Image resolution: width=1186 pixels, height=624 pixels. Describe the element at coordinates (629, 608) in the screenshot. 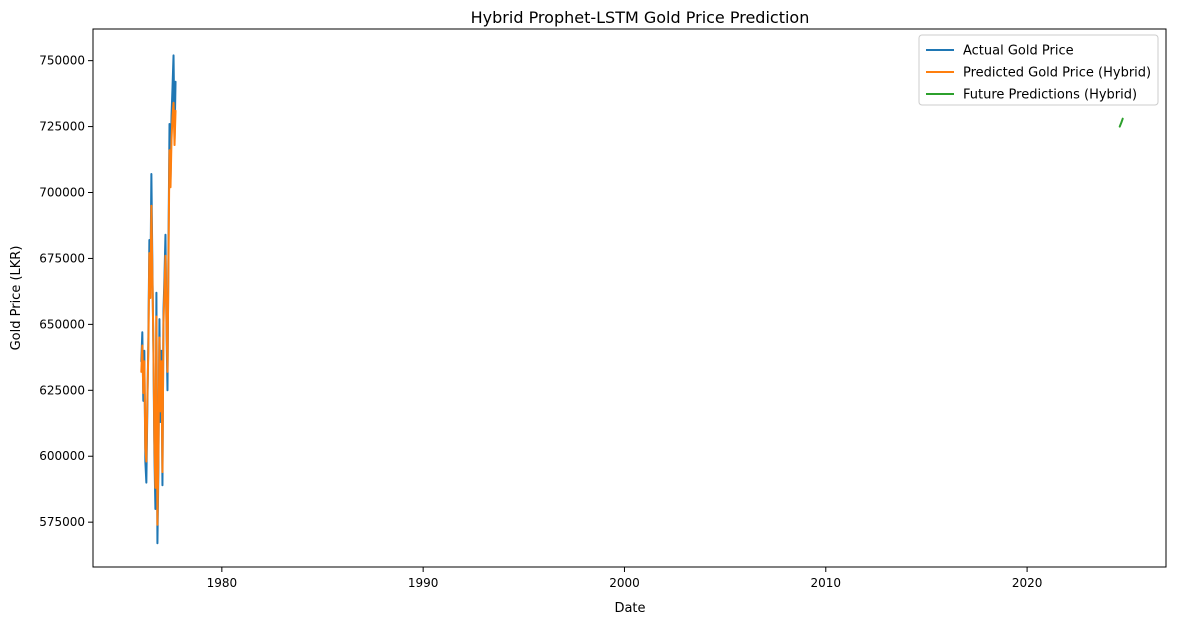

I see `x-axis-label: Date` at that location.